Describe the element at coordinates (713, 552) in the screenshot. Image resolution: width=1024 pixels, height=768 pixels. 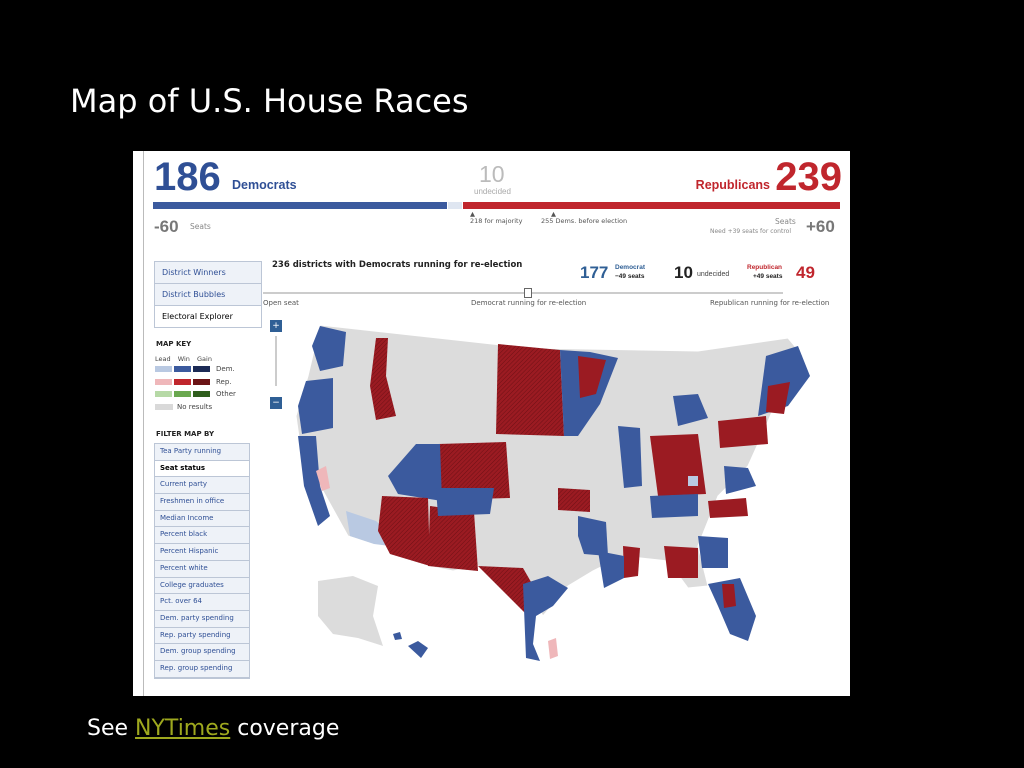
I see `district-ga` at that location.